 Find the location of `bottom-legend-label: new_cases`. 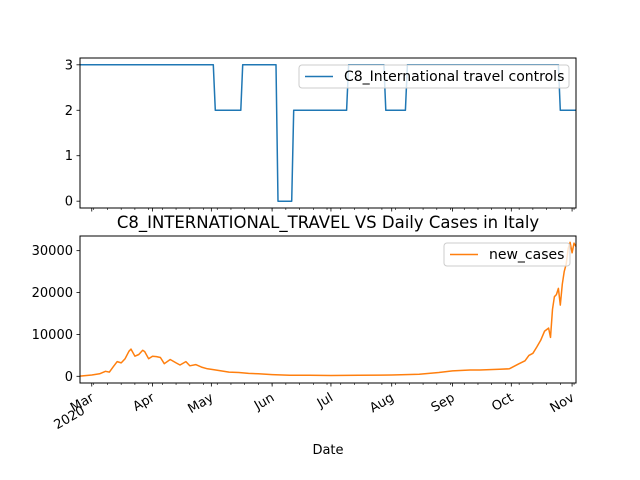

bottom-legend-label: new_cases is located at coordinates (526, 255).